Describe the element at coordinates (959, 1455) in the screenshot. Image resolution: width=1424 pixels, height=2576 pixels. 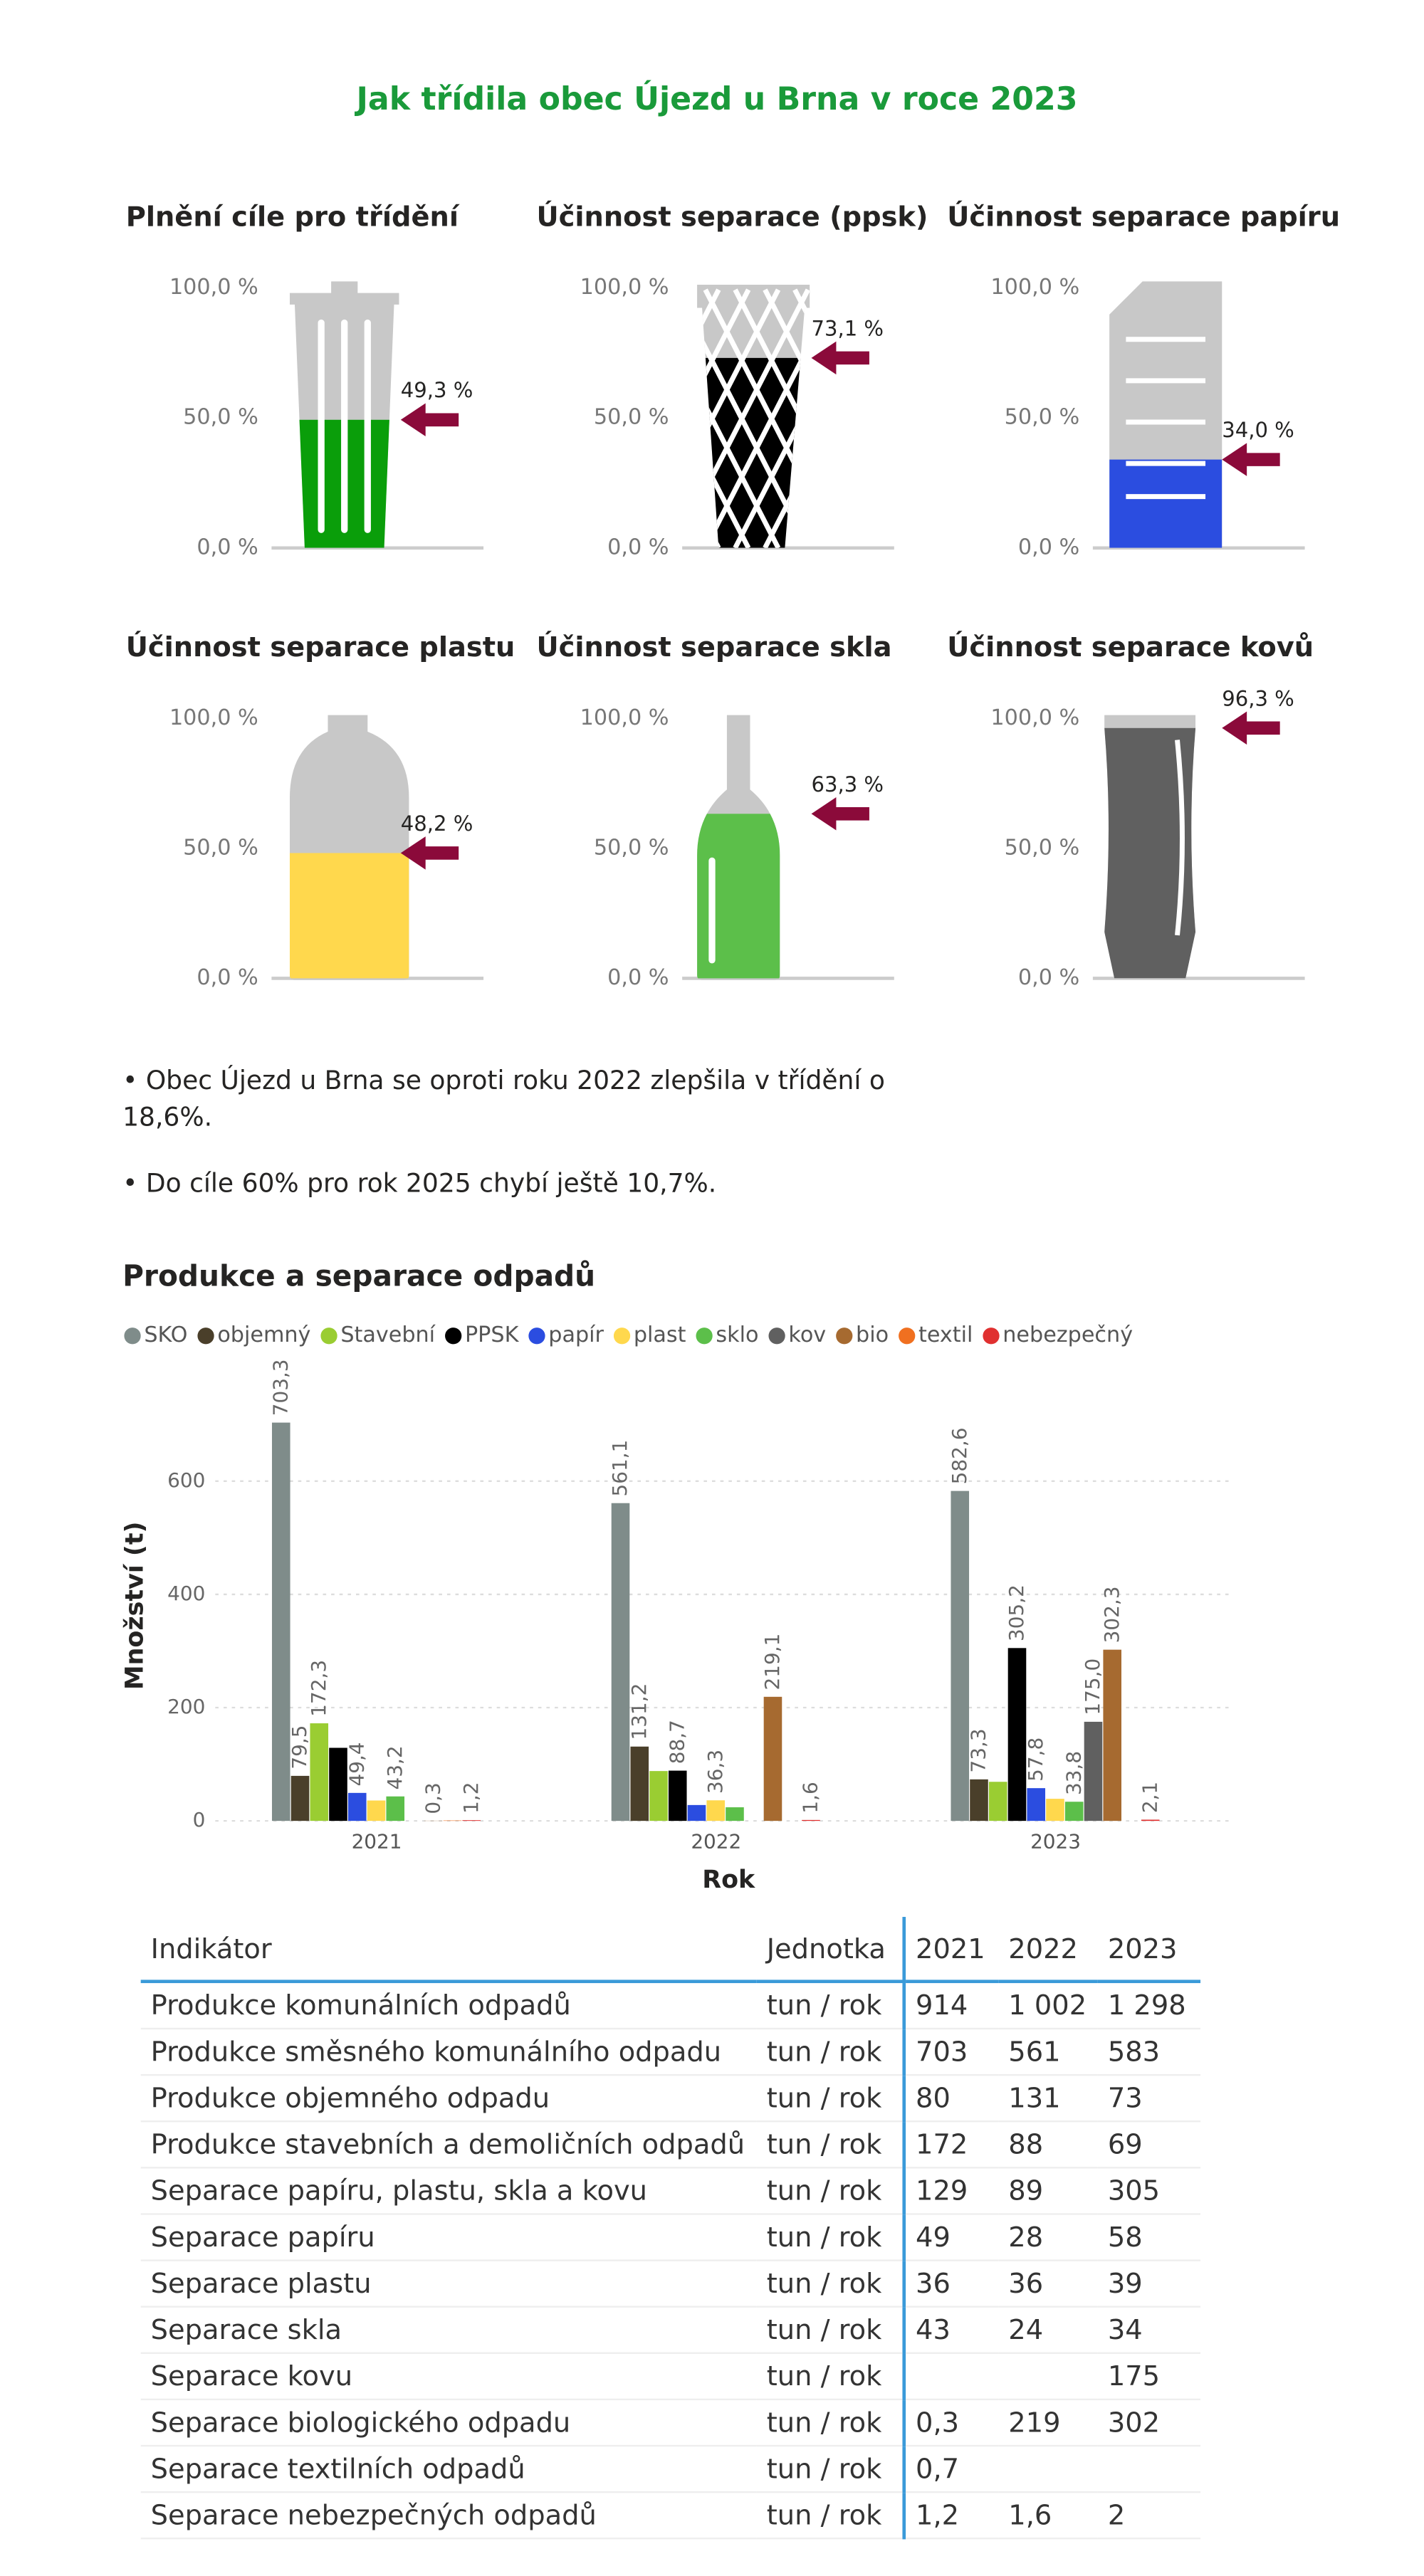
I see `data-label: 582,6` at that location.